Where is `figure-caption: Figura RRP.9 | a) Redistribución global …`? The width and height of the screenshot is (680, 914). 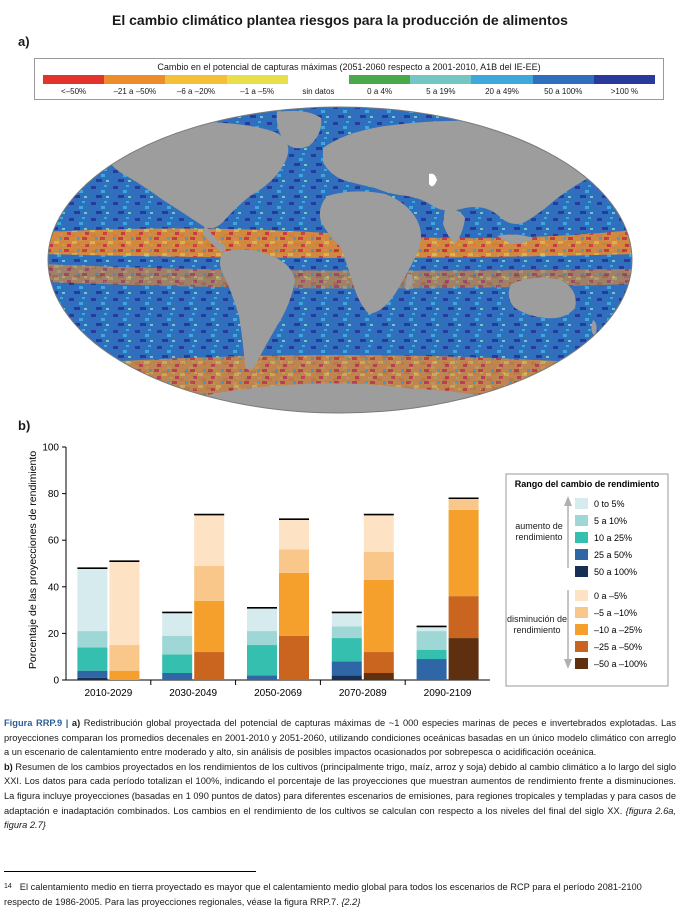
figure-caption: Figura RRP.9 | a) Redistribución global … is located at coordinates (340, 774).